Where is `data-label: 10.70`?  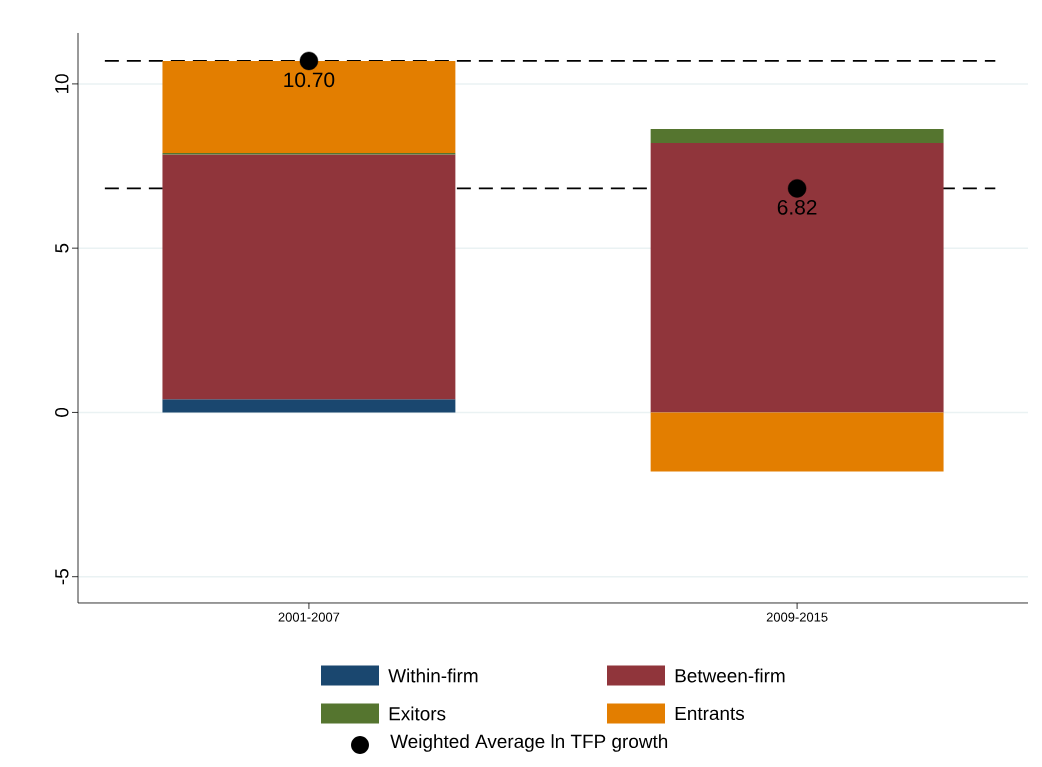
data-label: 10.70 is located at coordinates (309, 80).